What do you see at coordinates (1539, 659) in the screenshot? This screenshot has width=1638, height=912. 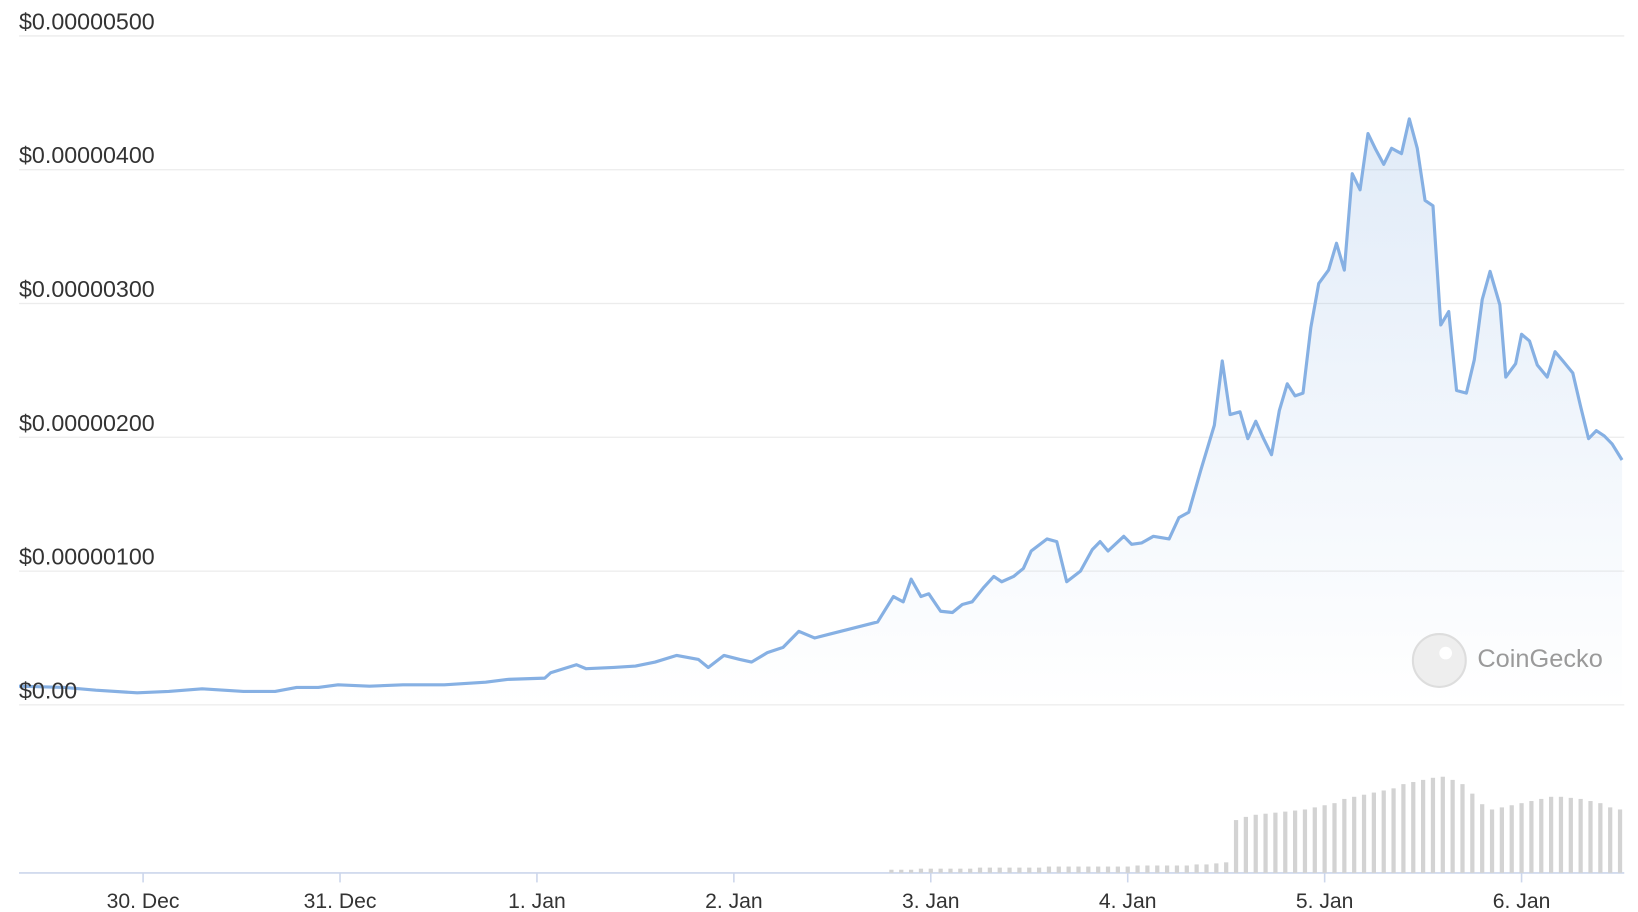 I see `watermark-text: CoinGecko` at bounding box center [1539, 659].